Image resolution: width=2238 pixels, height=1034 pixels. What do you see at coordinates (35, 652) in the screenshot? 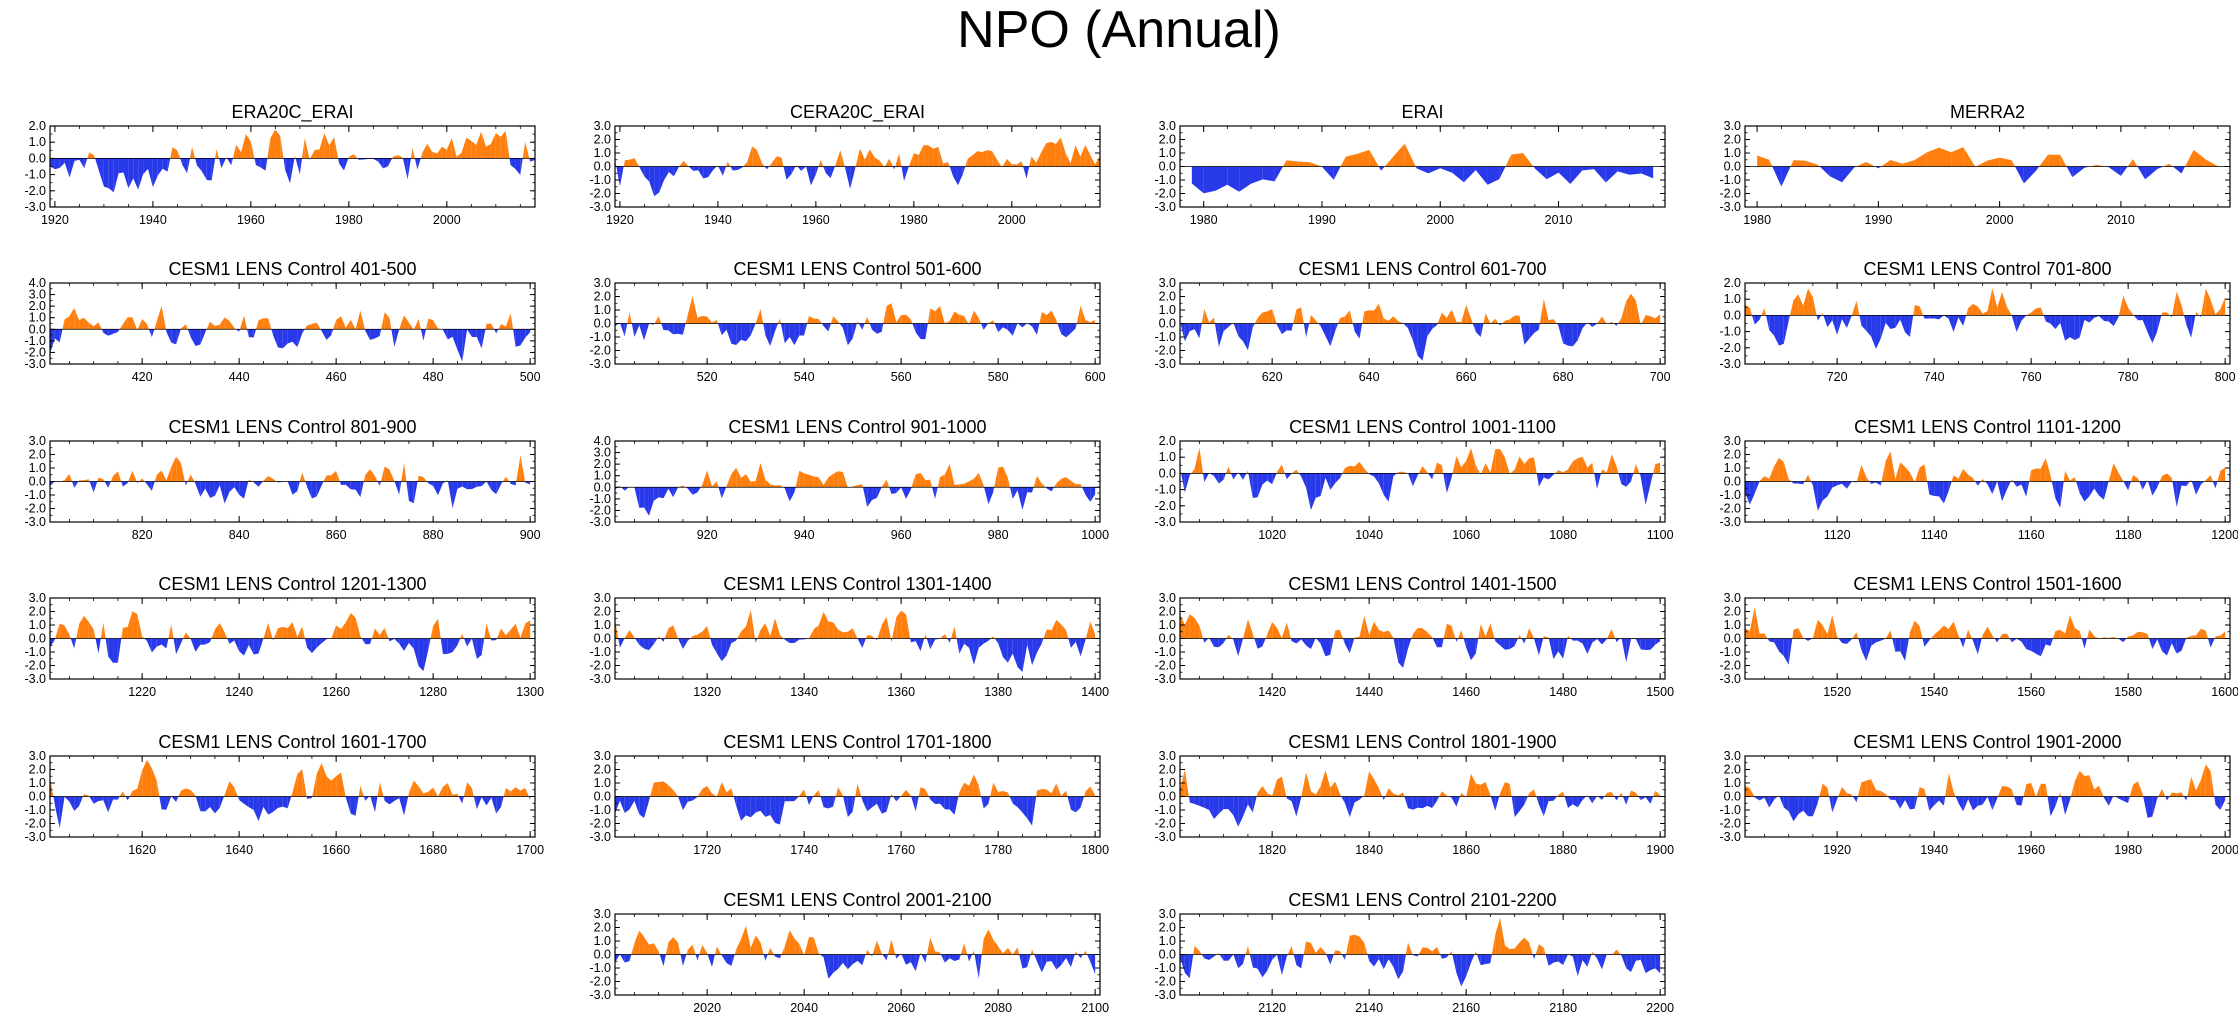
I see `y-tick-label: -1.0` at bounding box center [35, 652].